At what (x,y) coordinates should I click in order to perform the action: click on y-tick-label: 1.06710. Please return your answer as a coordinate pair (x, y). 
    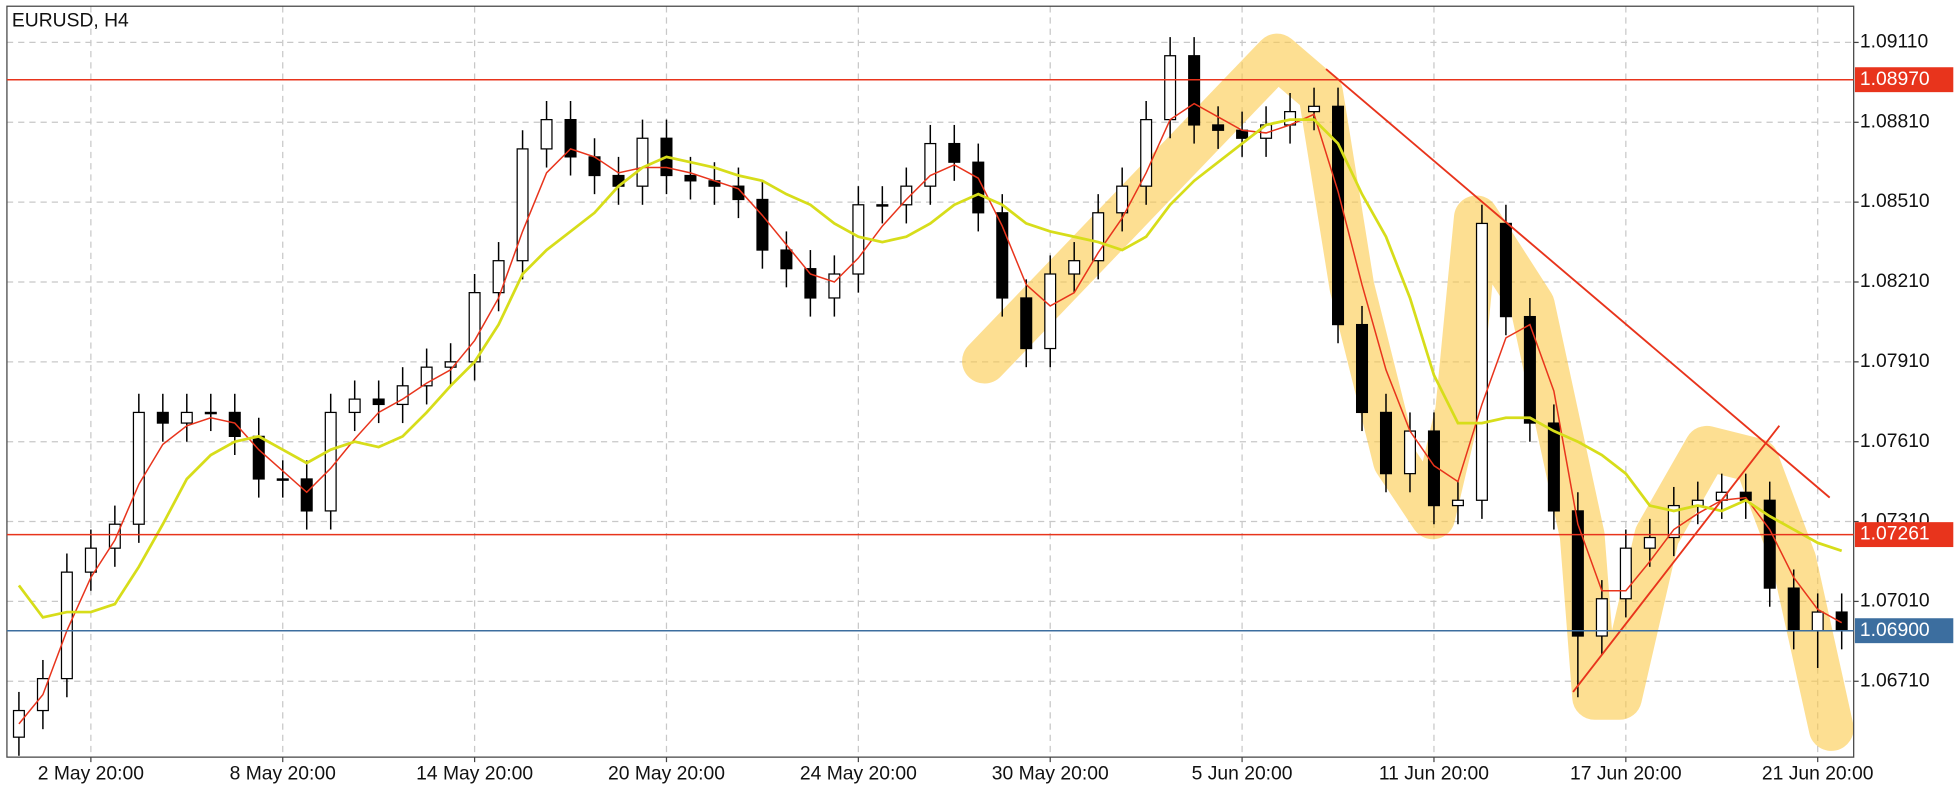
    Looking at the image, I should click on (1895, 680).